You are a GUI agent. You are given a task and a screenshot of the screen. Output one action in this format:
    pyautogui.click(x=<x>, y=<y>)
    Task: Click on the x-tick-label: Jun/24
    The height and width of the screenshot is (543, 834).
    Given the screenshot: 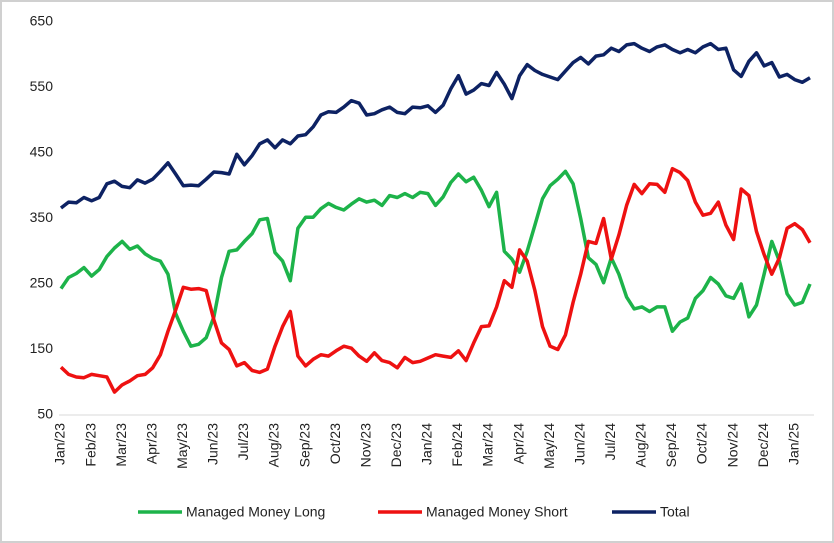 What is the action you would take?
    pyautogui.click(x=579, y=444)
    